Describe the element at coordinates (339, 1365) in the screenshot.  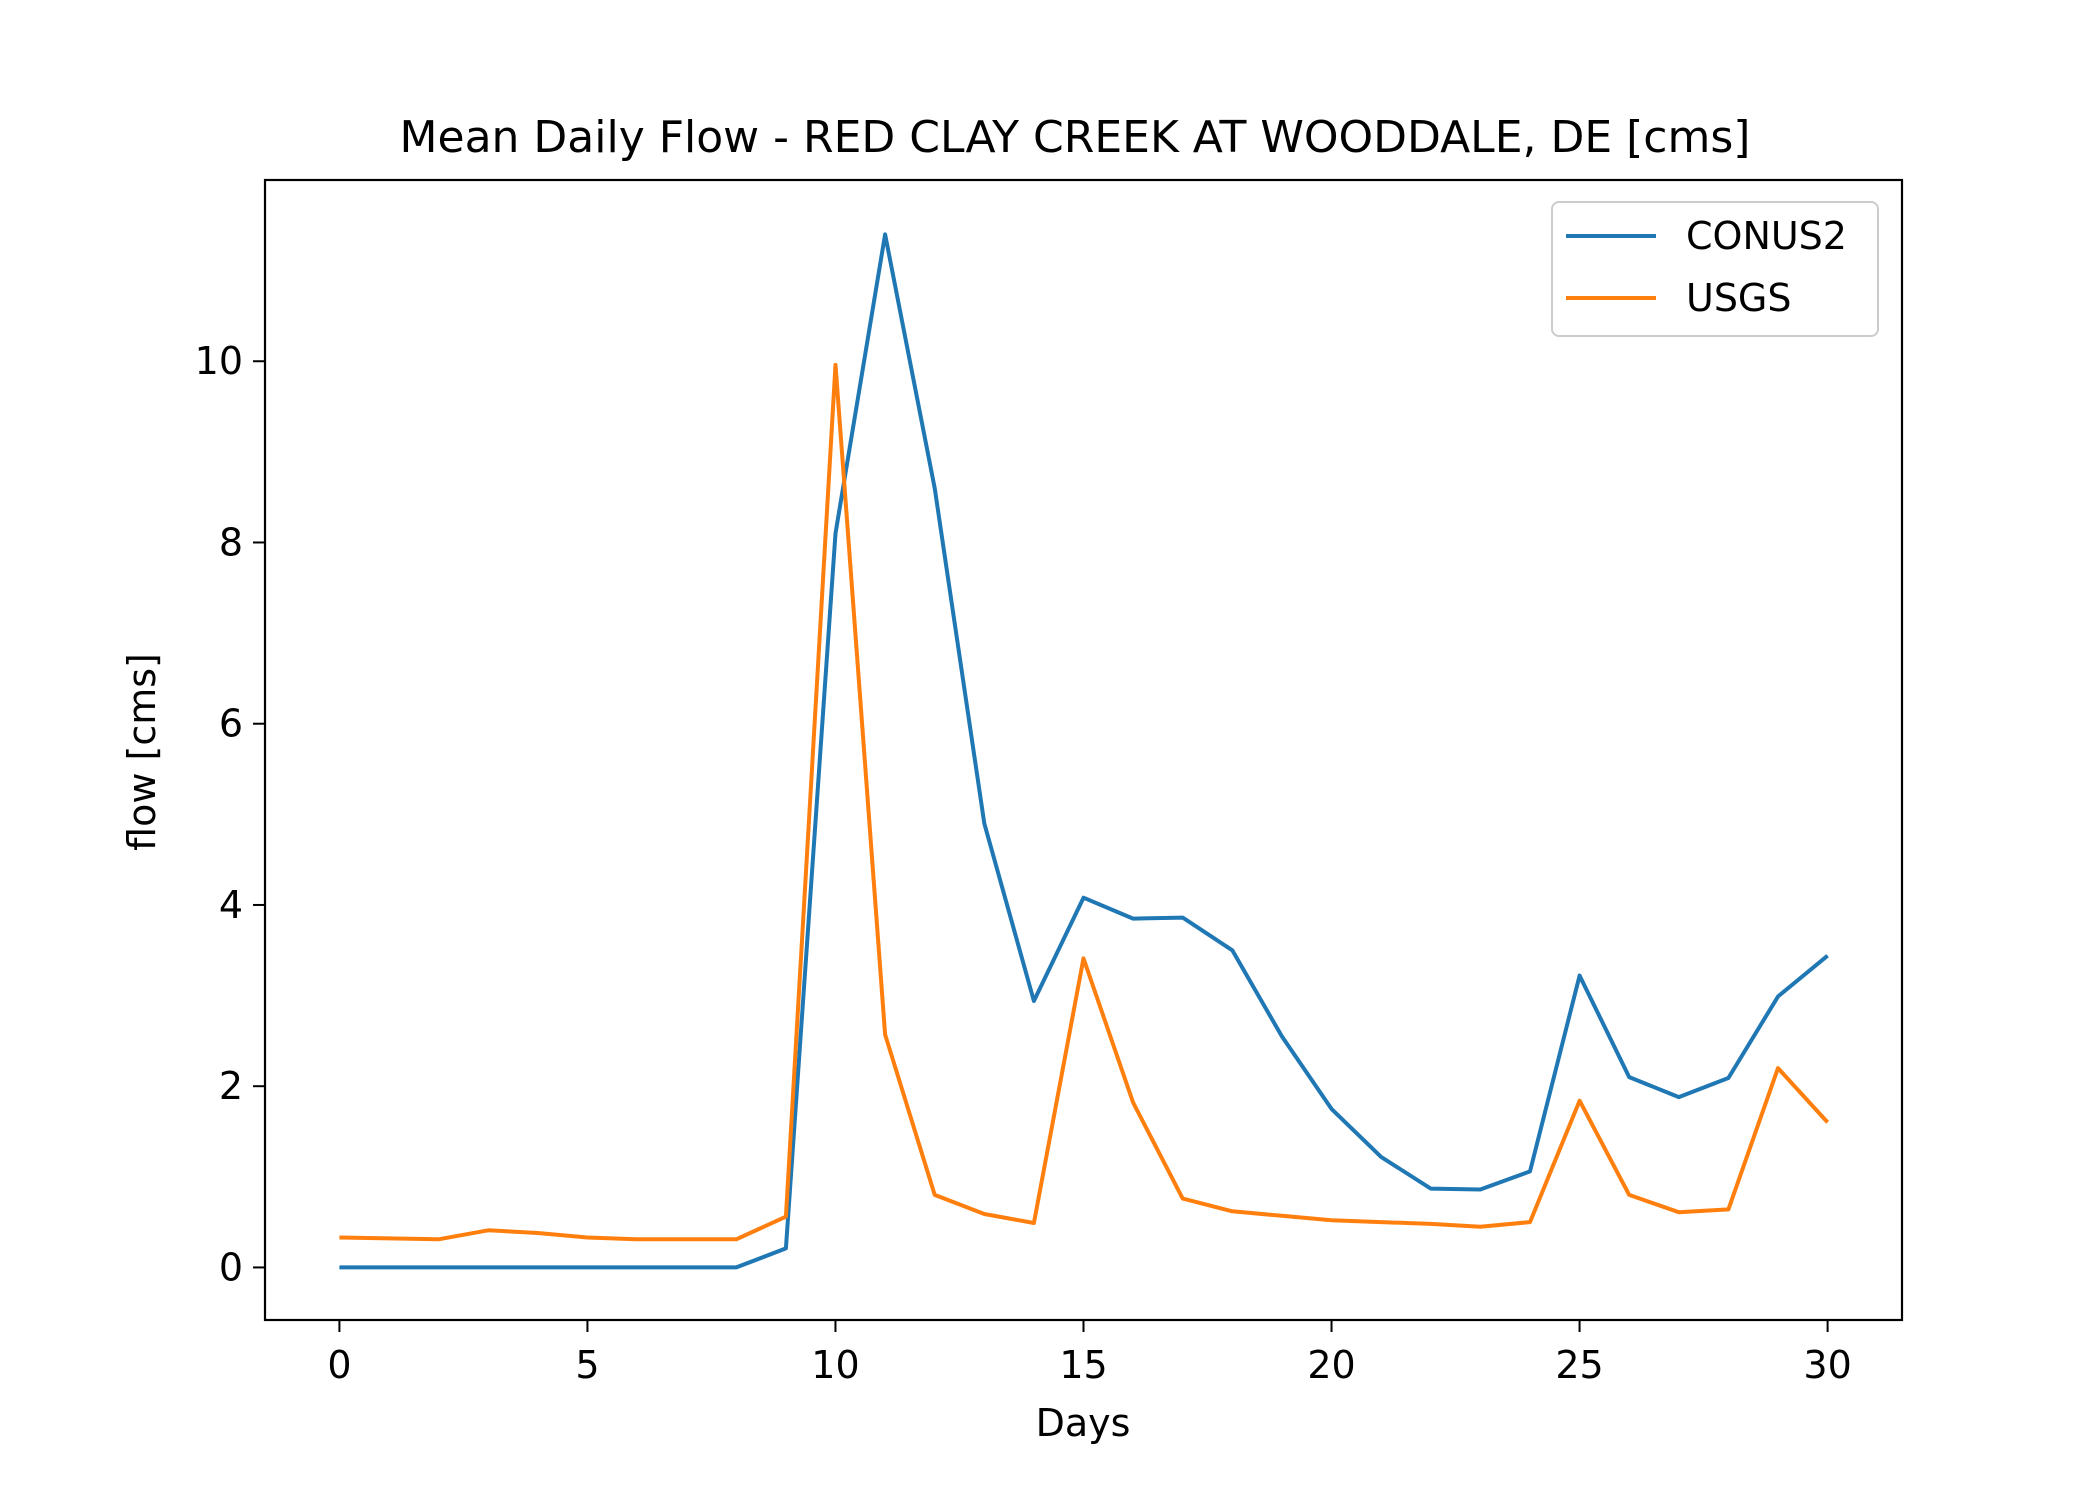
I see `x-tick-label: 0` at that location.